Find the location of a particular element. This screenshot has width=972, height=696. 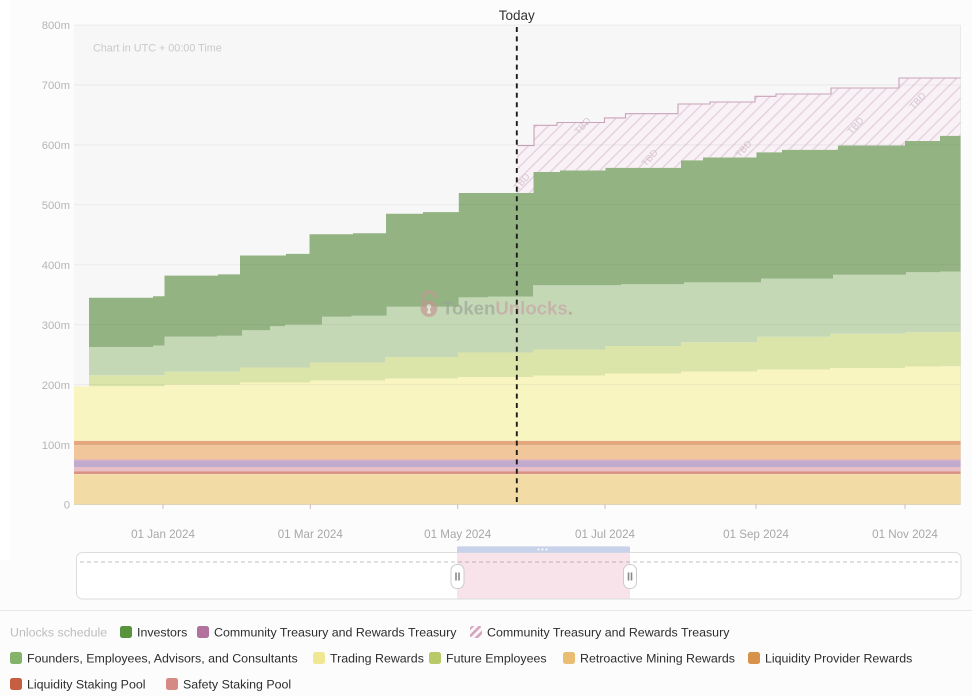

svg-text: Unlocks schedule is located at coordinates (58, 633).